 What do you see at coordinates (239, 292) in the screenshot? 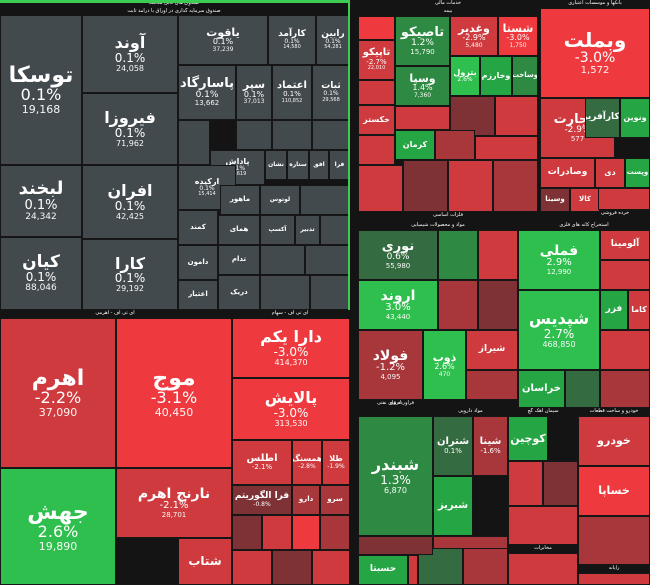
I see `stock-tile-darik: دریک` at bounding box center [239, 292].